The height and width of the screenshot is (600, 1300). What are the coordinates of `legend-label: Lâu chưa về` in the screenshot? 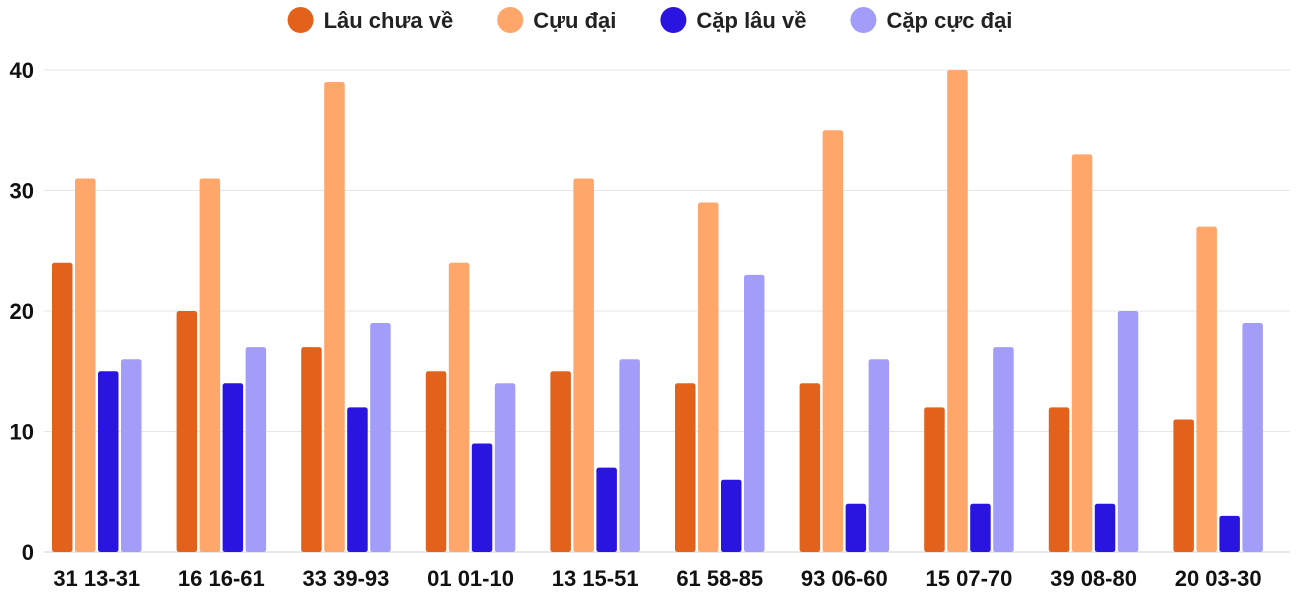 It's located at (389, 20).